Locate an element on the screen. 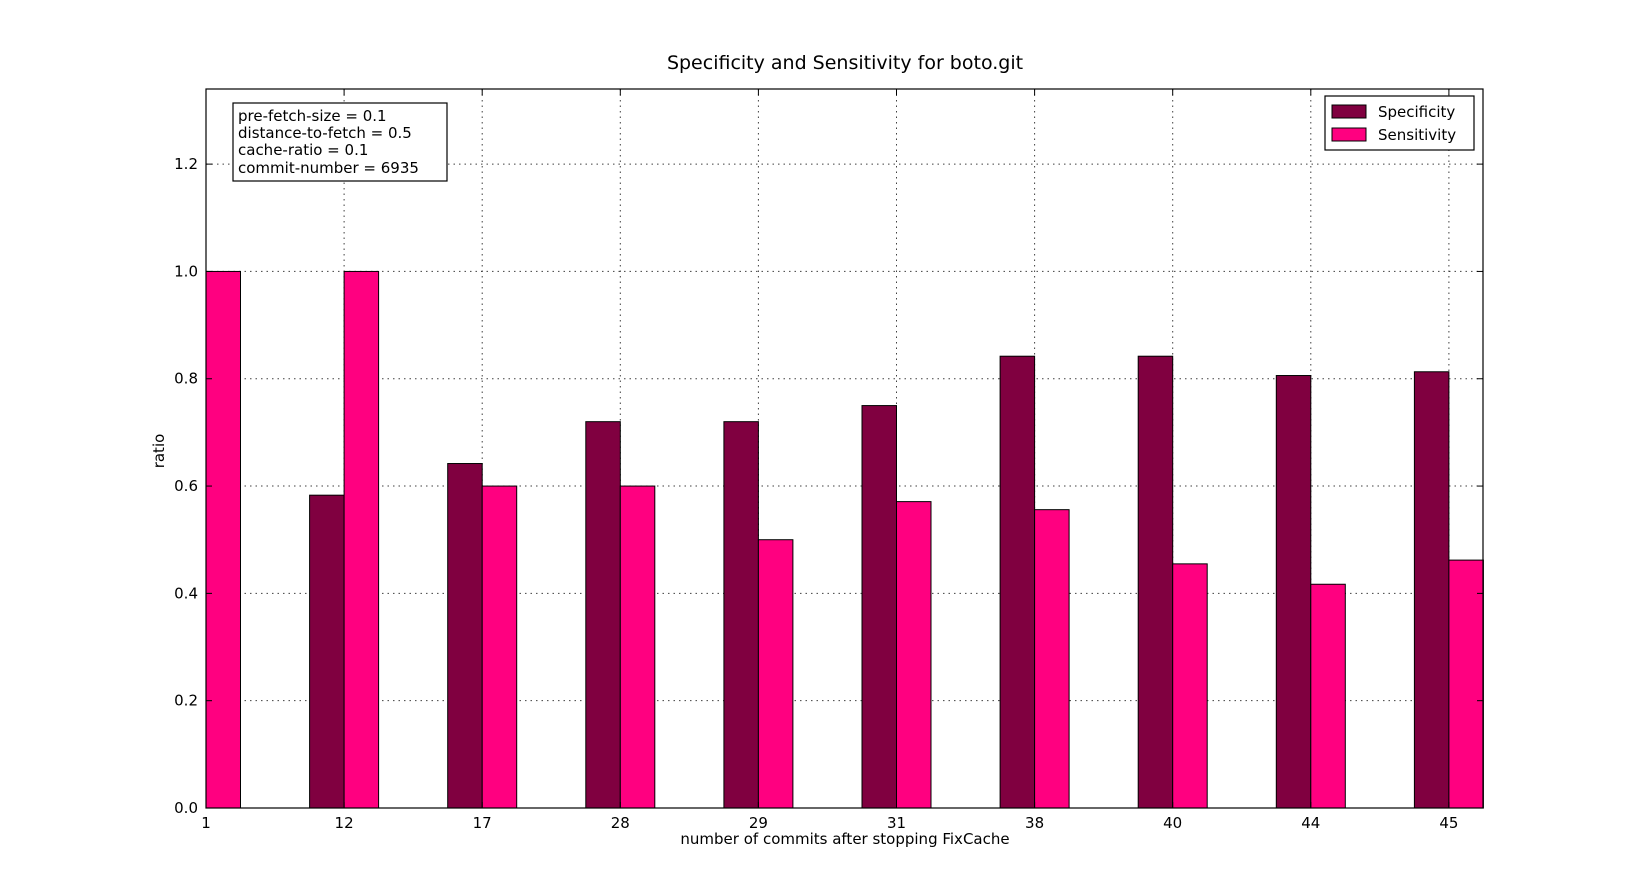 This screenshot has width=1626, height=887. x-tick-label: 31 is located at coordinates (896, 823).